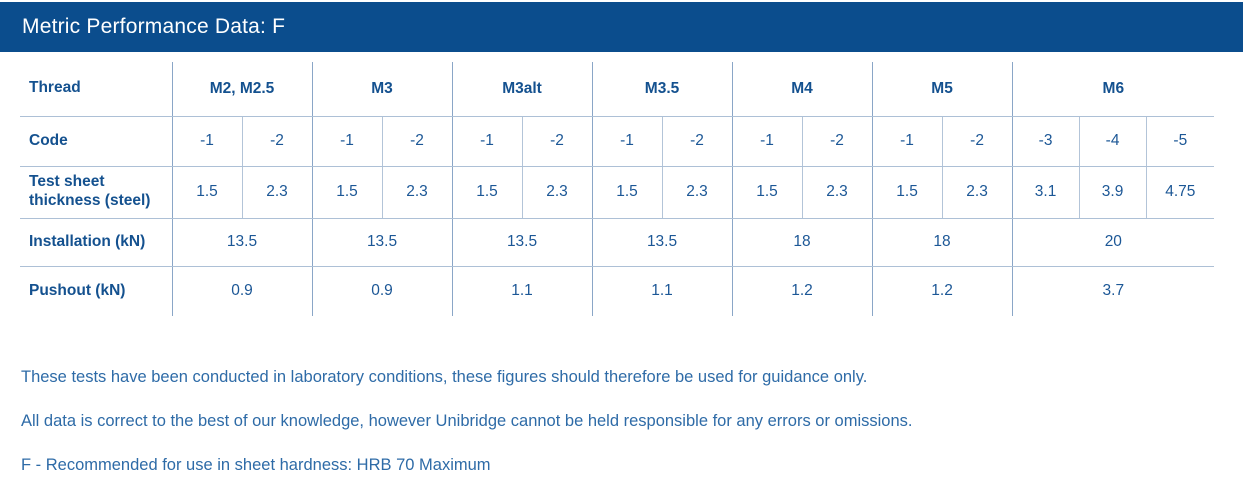 This screenshot has width=1243, height=483. I want to click on page-title: Metric Performance Data: F, so click(154, 26).